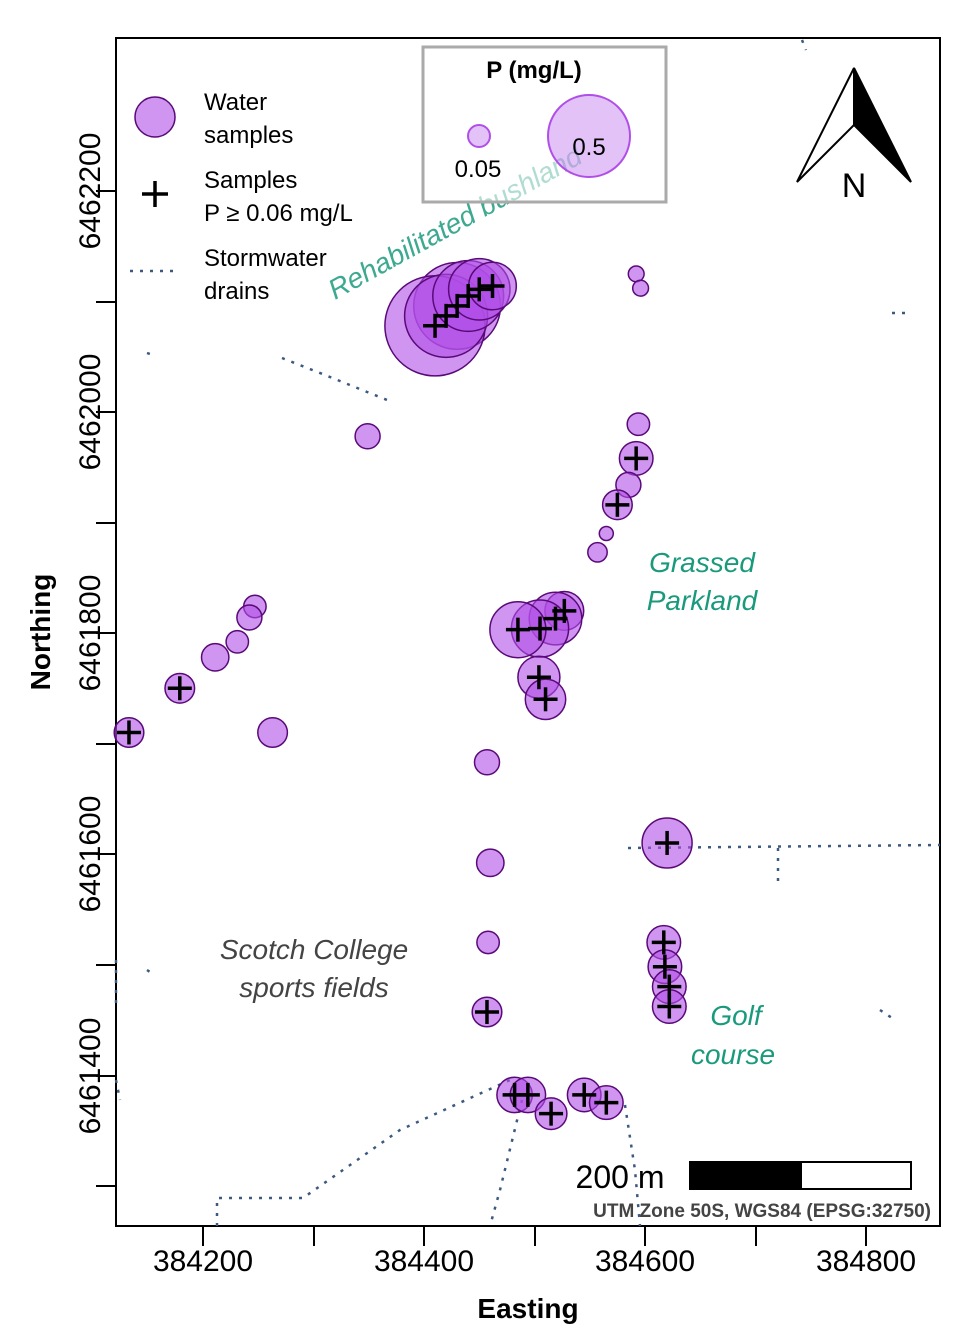 The width and height of the screenshot is (979, 1344). What do you see at coordinates (478, 169) in the screenshot?
I see `size-legend-small-label: 0.05` at bounding box center [478, 169].